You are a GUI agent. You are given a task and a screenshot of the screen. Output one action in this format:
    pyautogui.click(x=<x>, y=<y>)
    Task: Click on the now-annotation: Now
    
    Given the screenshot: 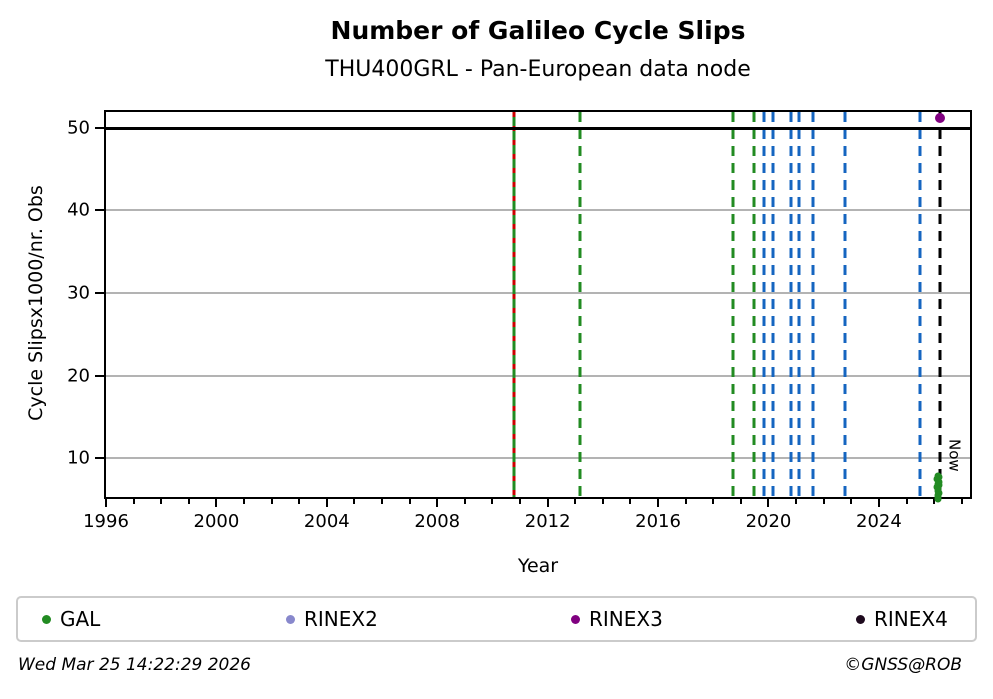 What is the action you would take?
    pyautogui.click(x=954, y=455)
    